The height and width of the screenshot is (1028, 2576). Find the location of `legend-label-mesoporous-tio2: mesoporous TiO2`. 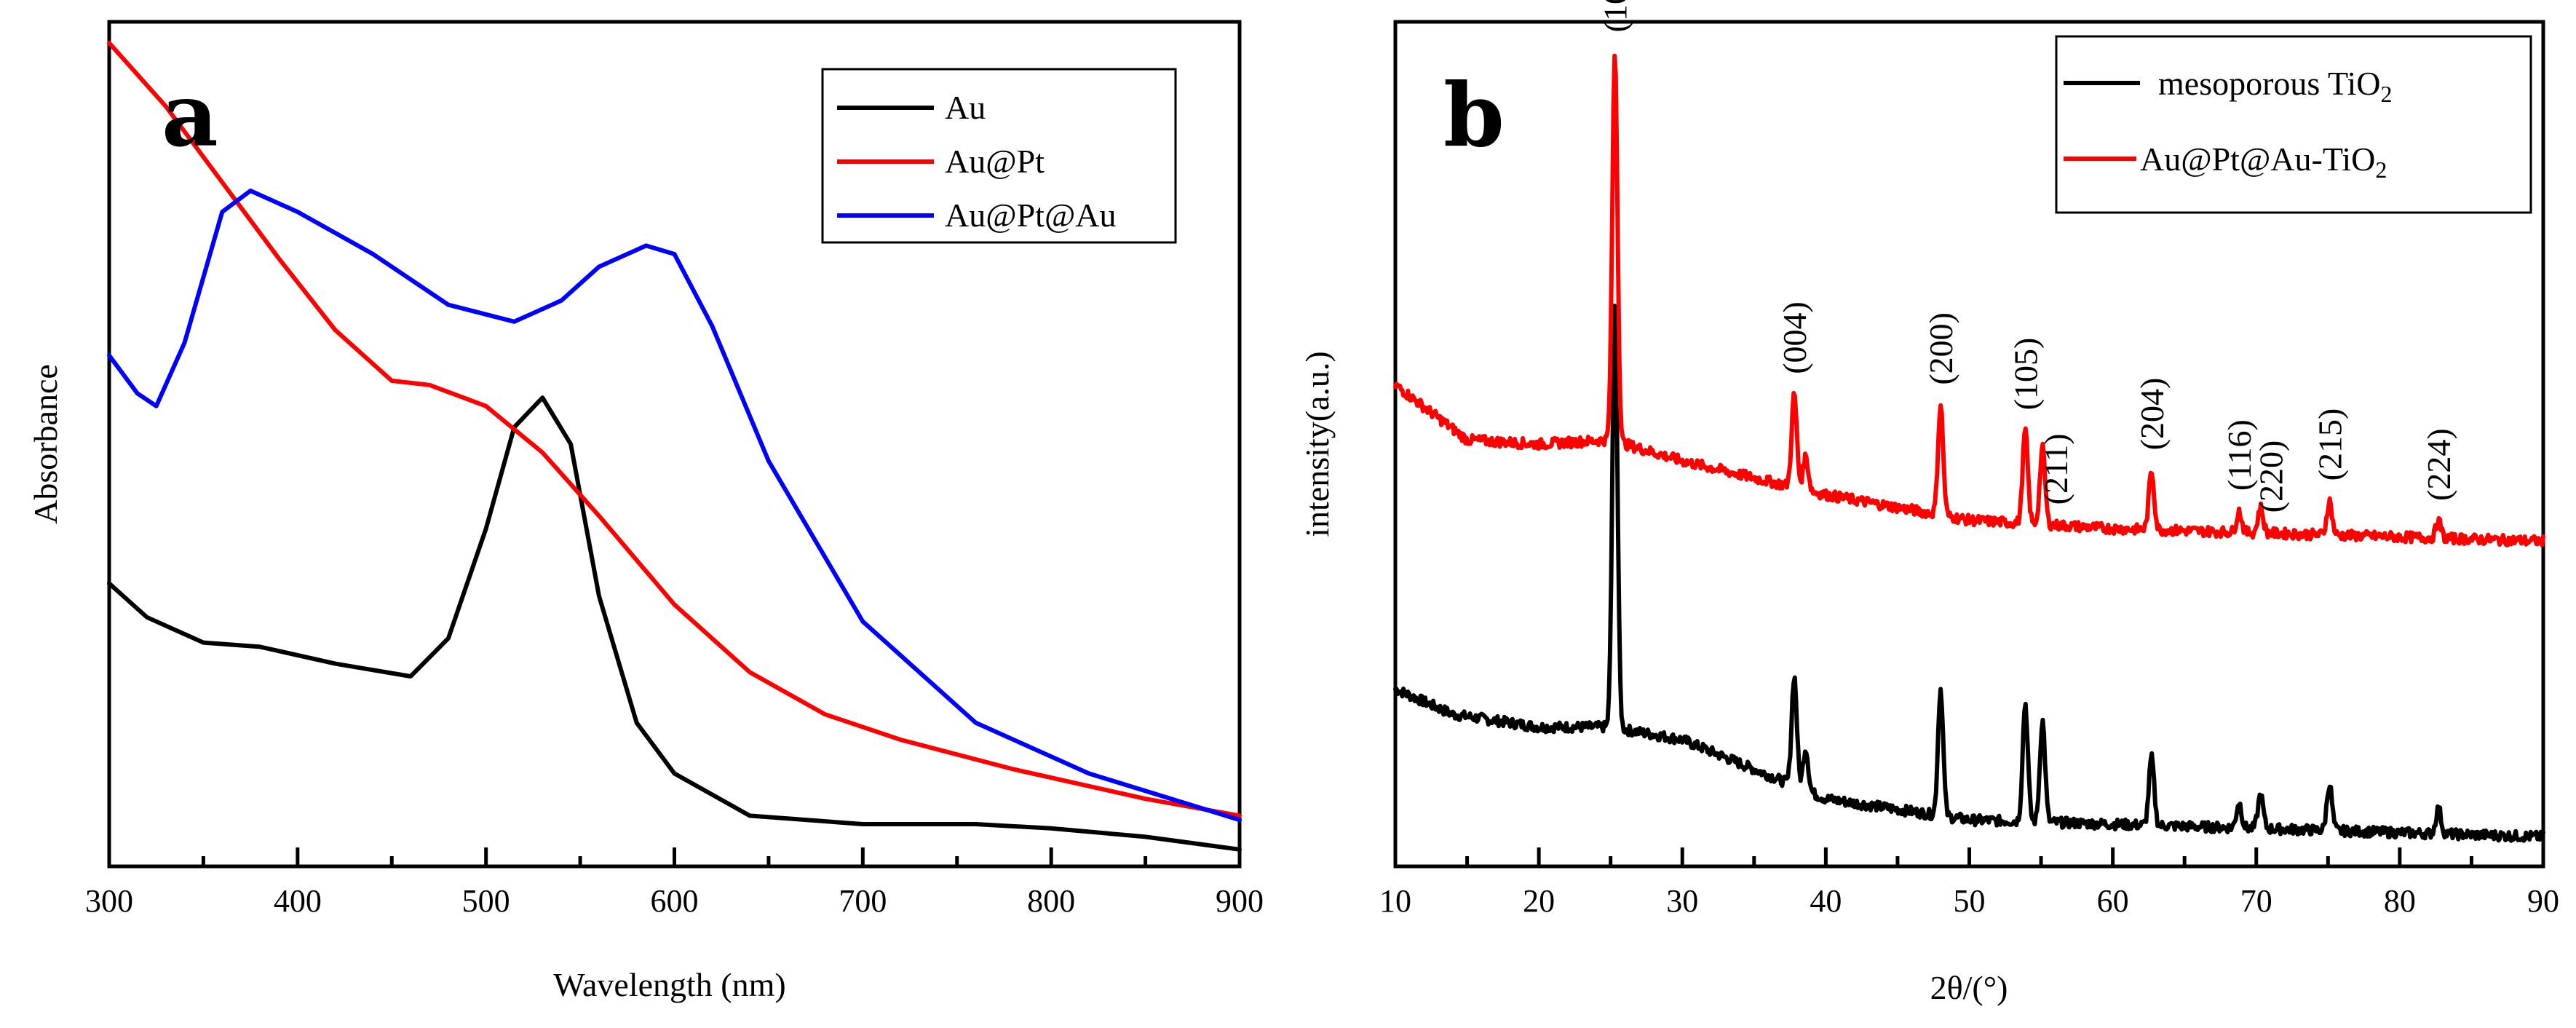

legend-label-mesoporous-tio2: mesoporous TiO2 is located at coordinates (2275, 86).